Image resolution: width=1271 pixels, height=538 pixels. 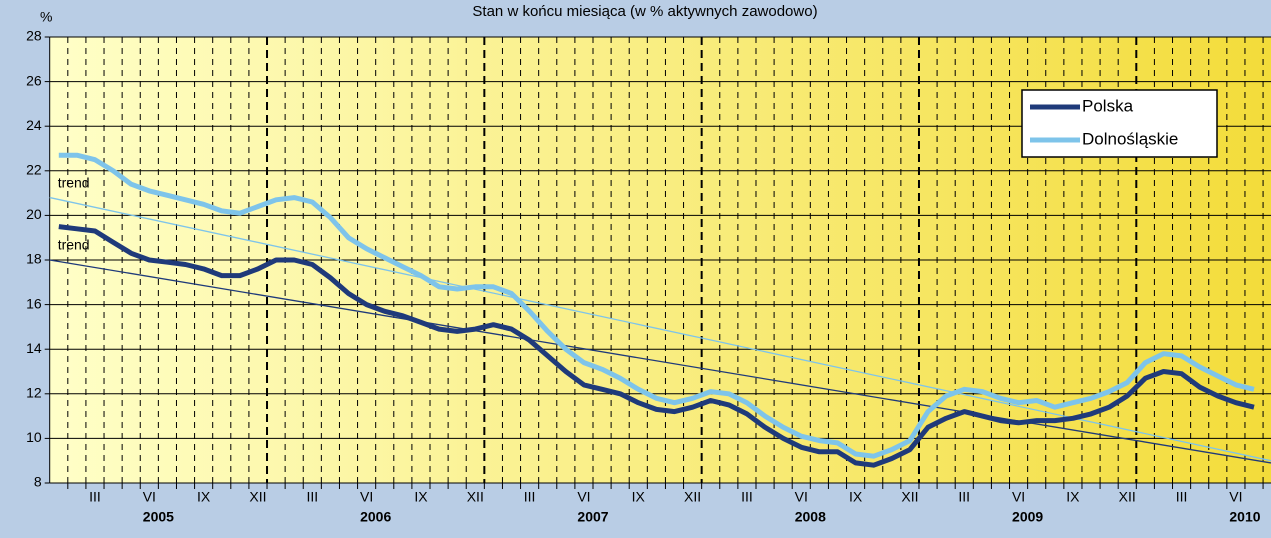 What do you see at coordinates (38, 482) in the screenshot?
I see `y-tick-label: 8` at bounding box center [38, 482].